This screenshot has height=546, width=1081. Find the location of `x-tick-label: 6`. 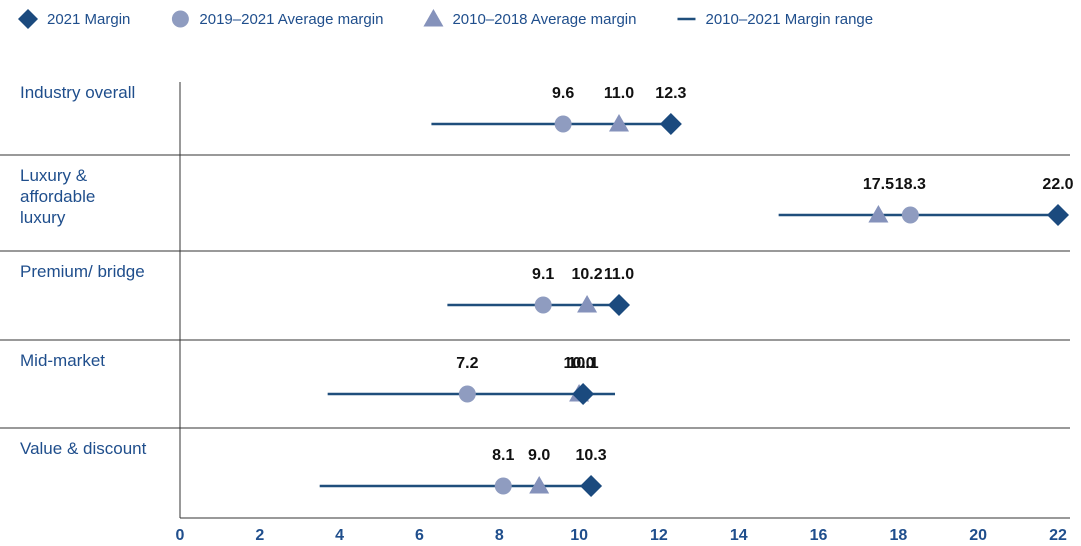

x-tick-label: 6 is located at coordinates (419, 535).